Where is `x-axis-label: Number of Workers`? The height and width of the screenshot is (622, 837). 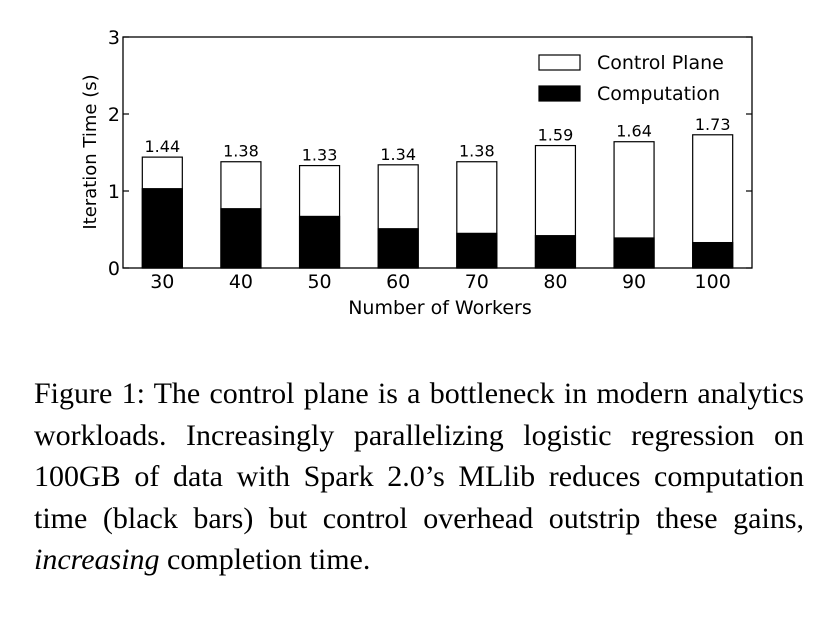
x-axis-label: Number of Workers is located at coordinates (440, 308).